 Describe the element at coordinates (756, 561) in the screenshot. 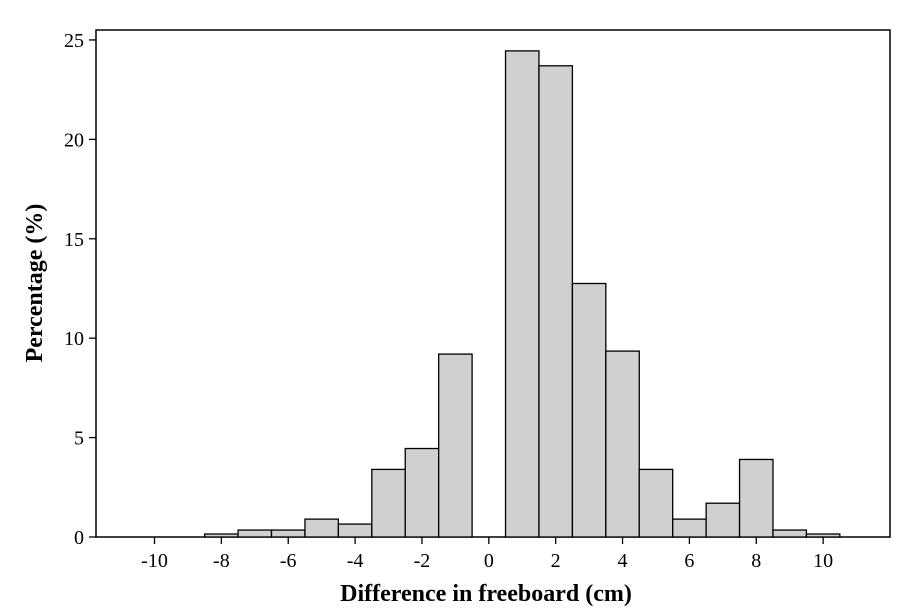

I see `x-tick-label: 8` at that location.